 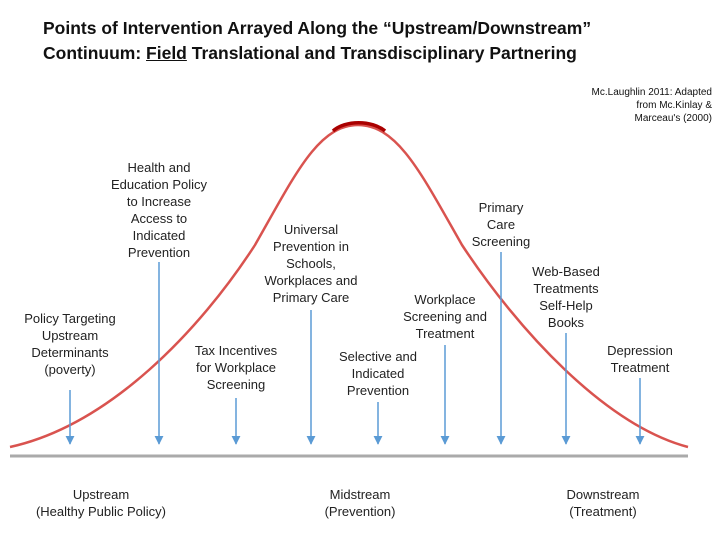 I want to click on continuum-label: Midstream, so click(x=360, y=494).